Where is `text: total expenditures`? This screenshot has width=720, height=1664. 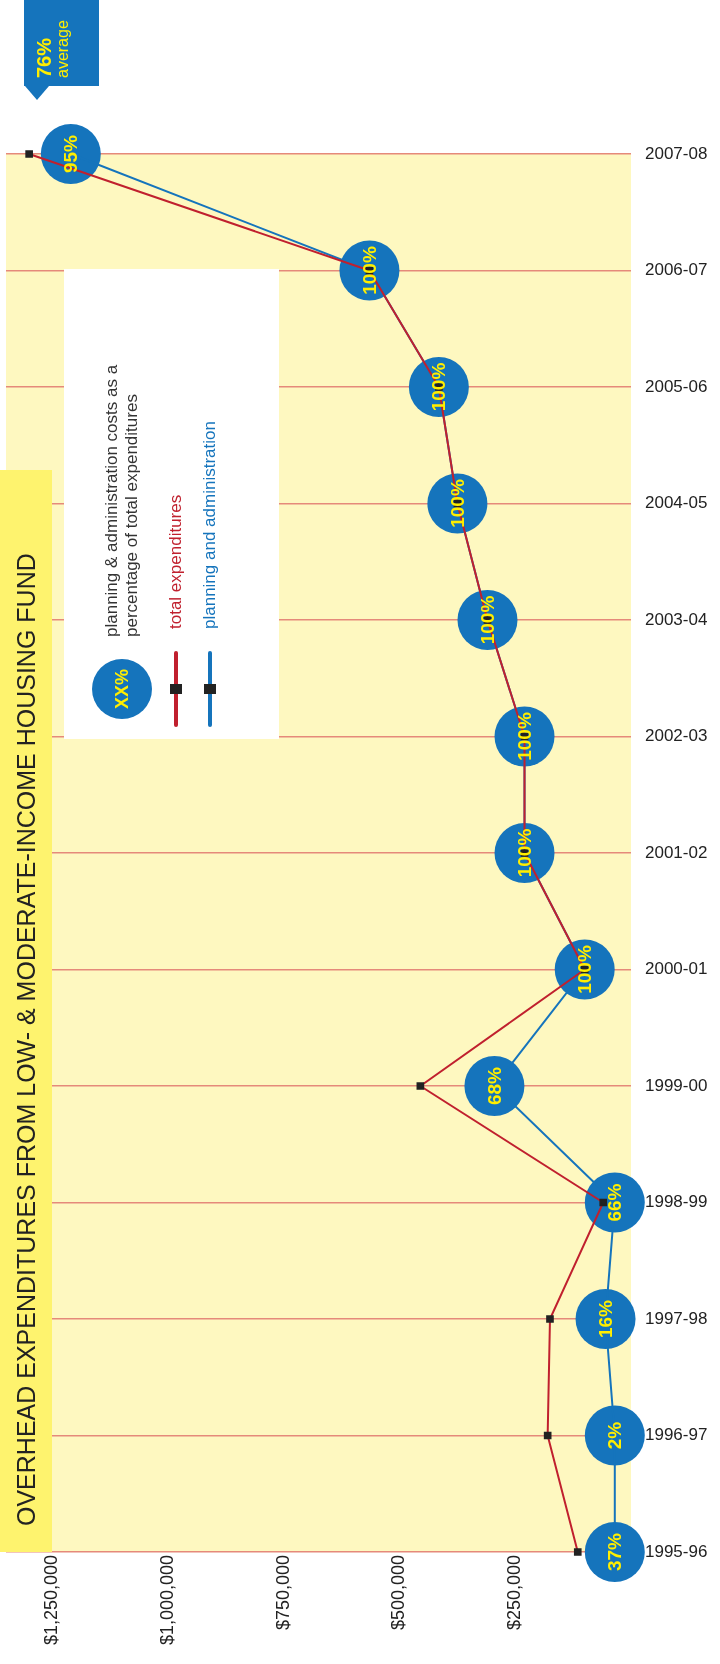
text: total expenditures is located at coordinates (176, 561).